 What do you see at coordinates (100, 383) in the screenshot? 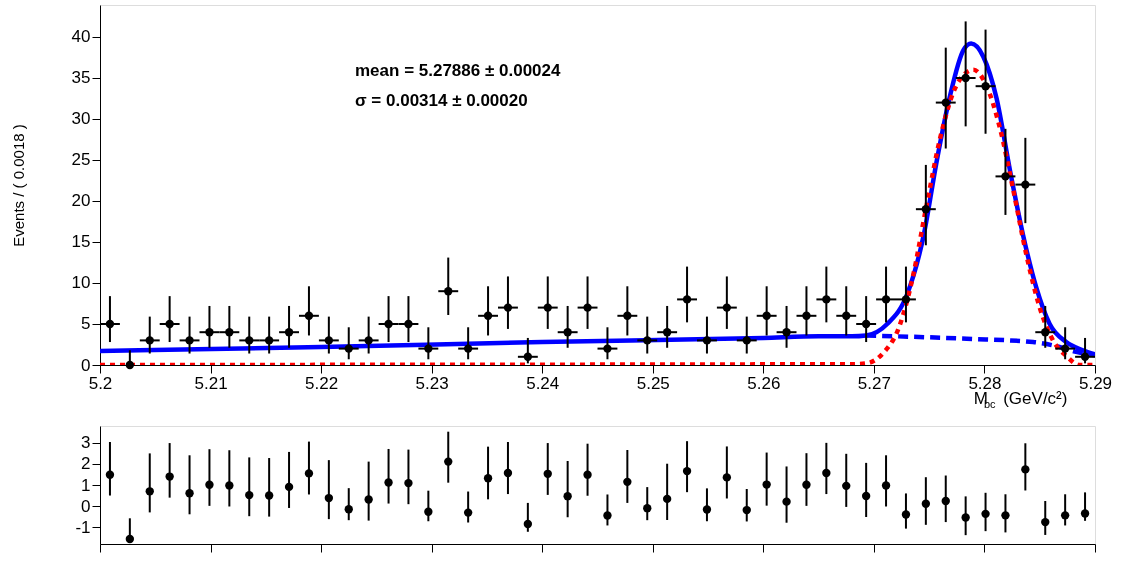
I see `x-tick-label: 5.2` at bounding box center [100, 383].